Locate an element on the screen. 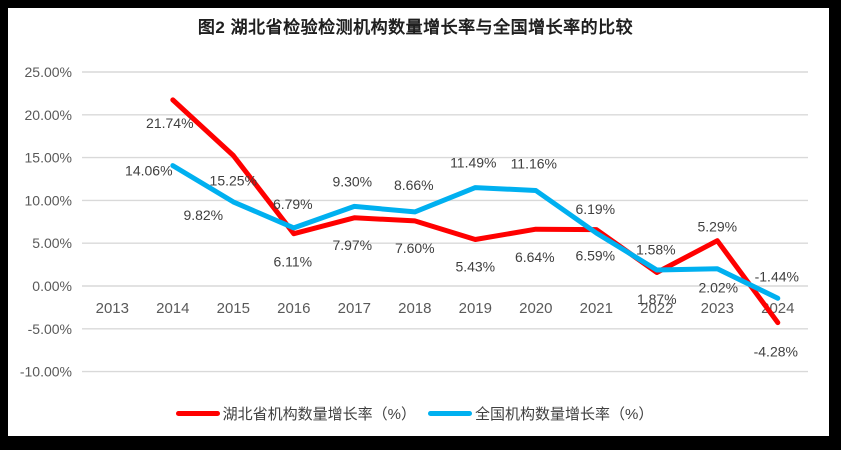 This screenshot has width=841, height=450. data-label: 2.02% is located at coordinates (718, 288).